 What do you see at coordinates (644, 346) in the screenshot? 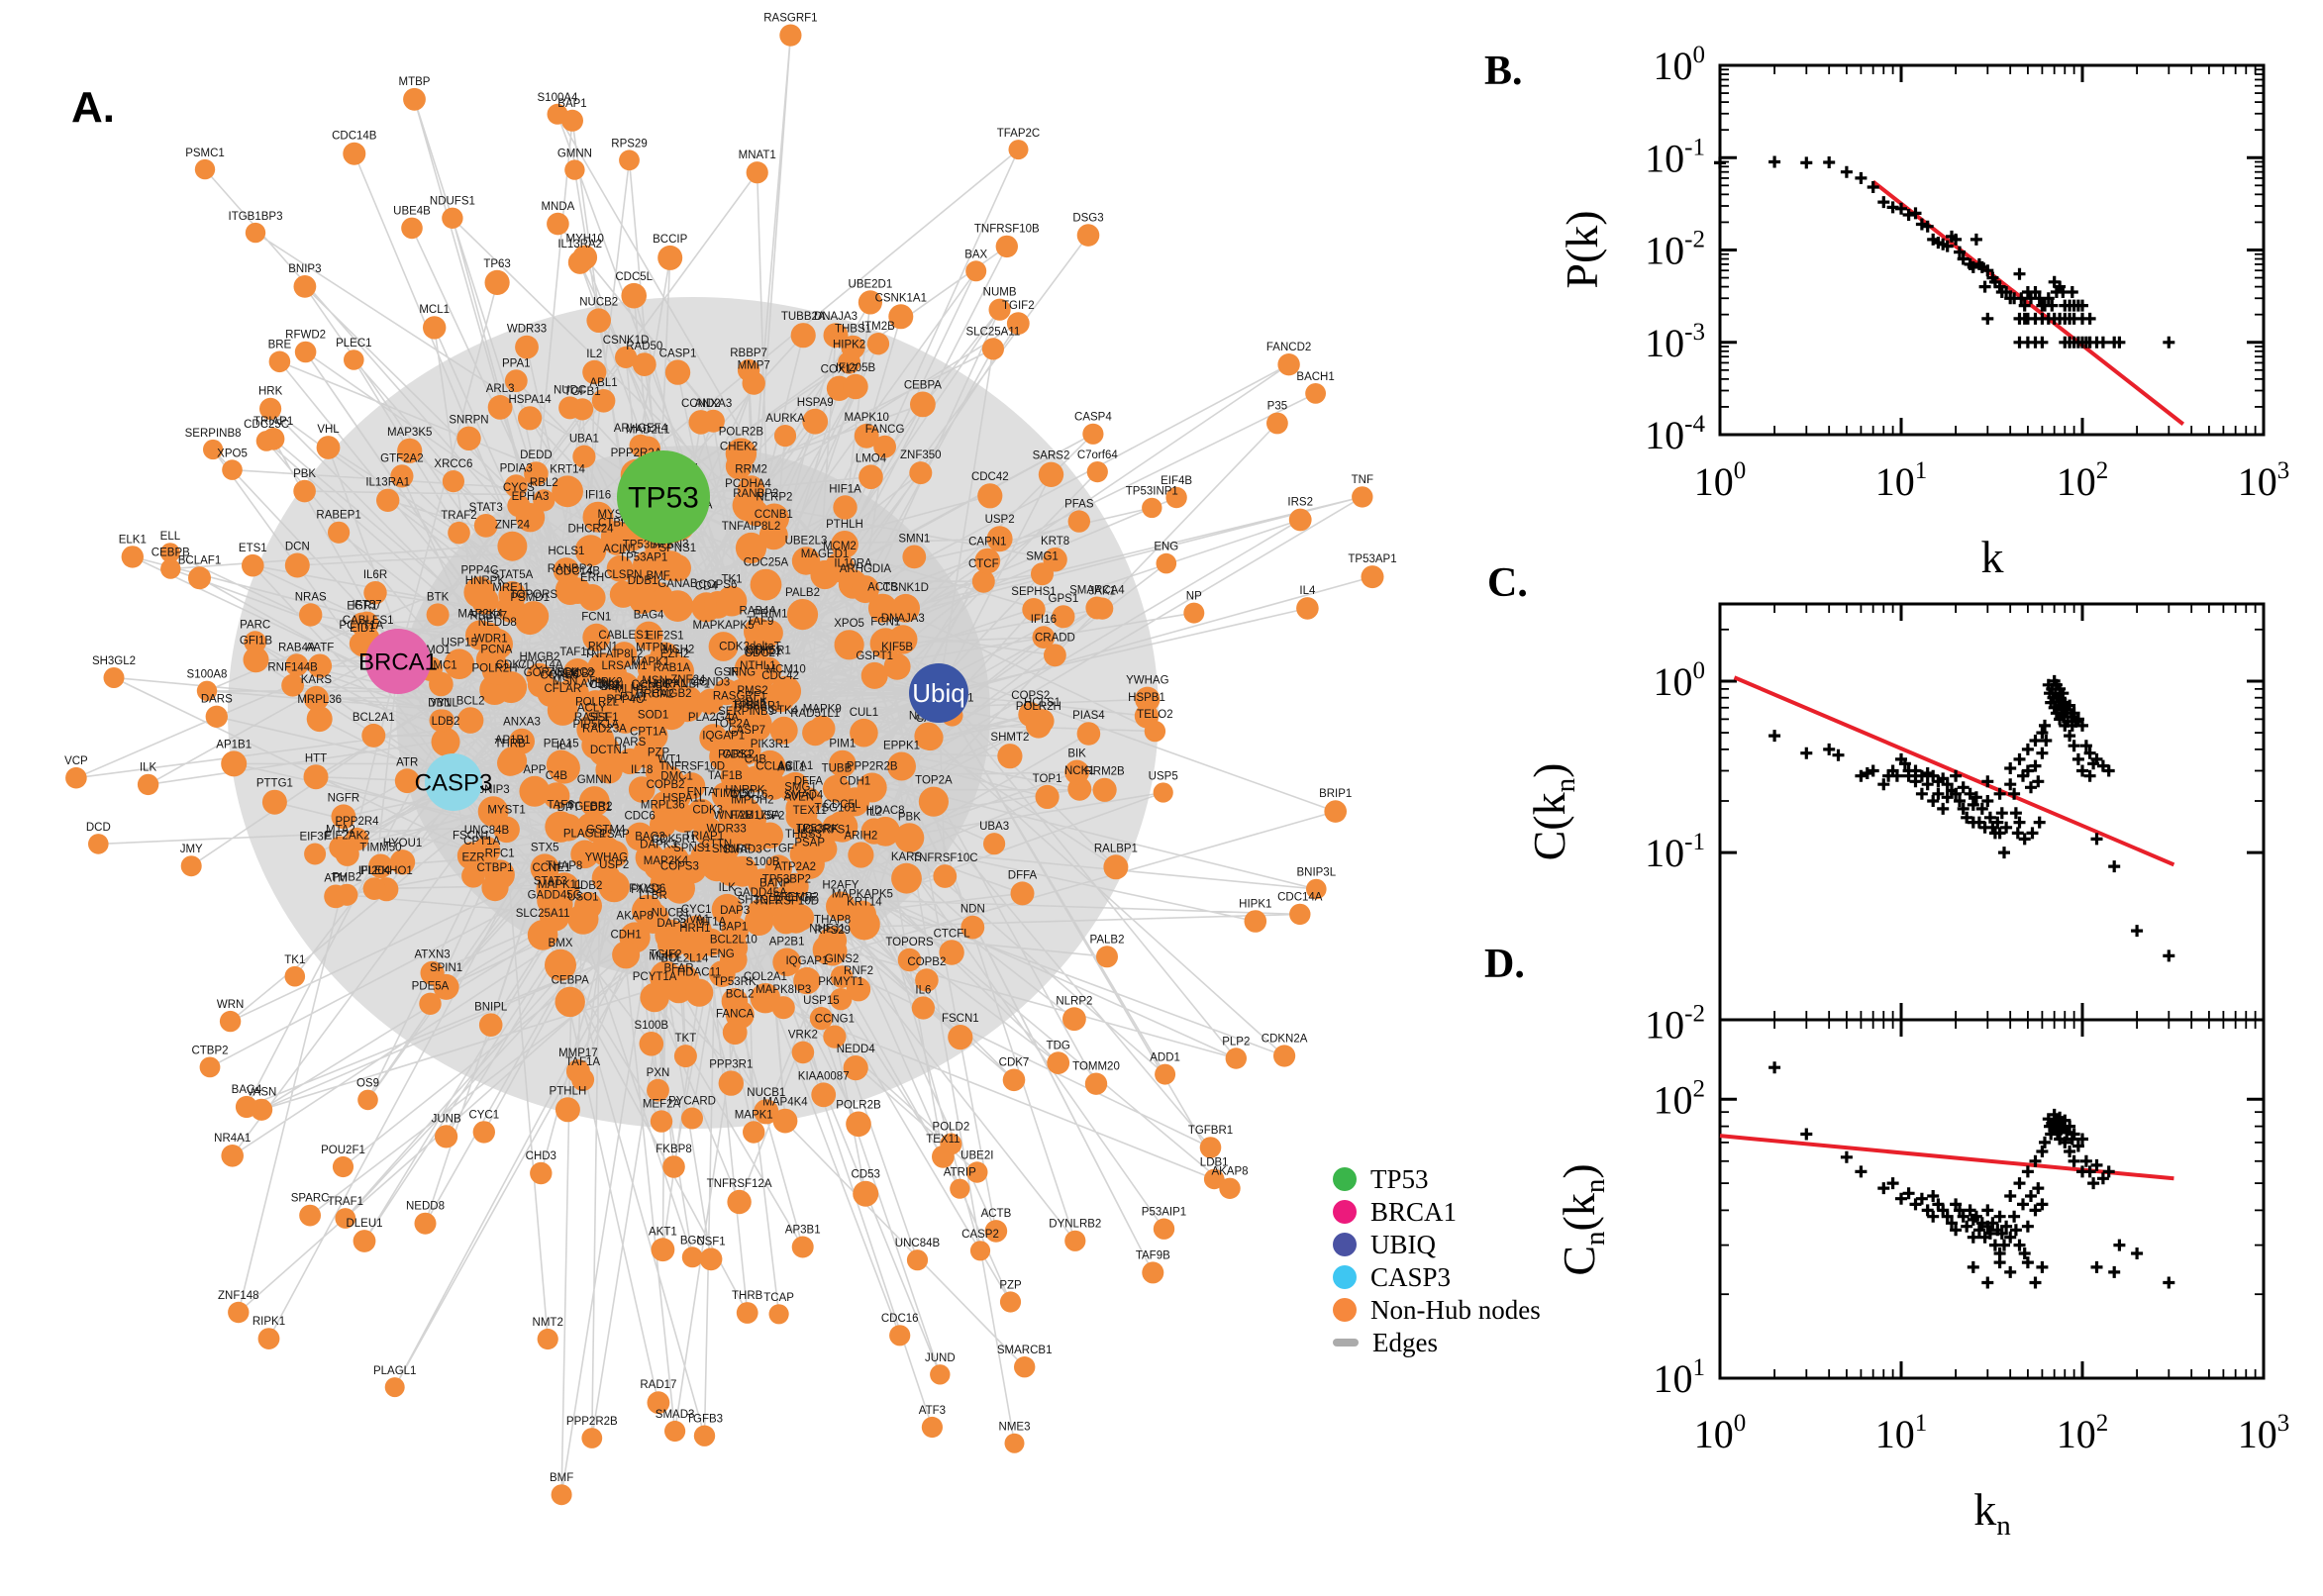
I see `network-node-label: RAD50` at bounding box center [644, 346].